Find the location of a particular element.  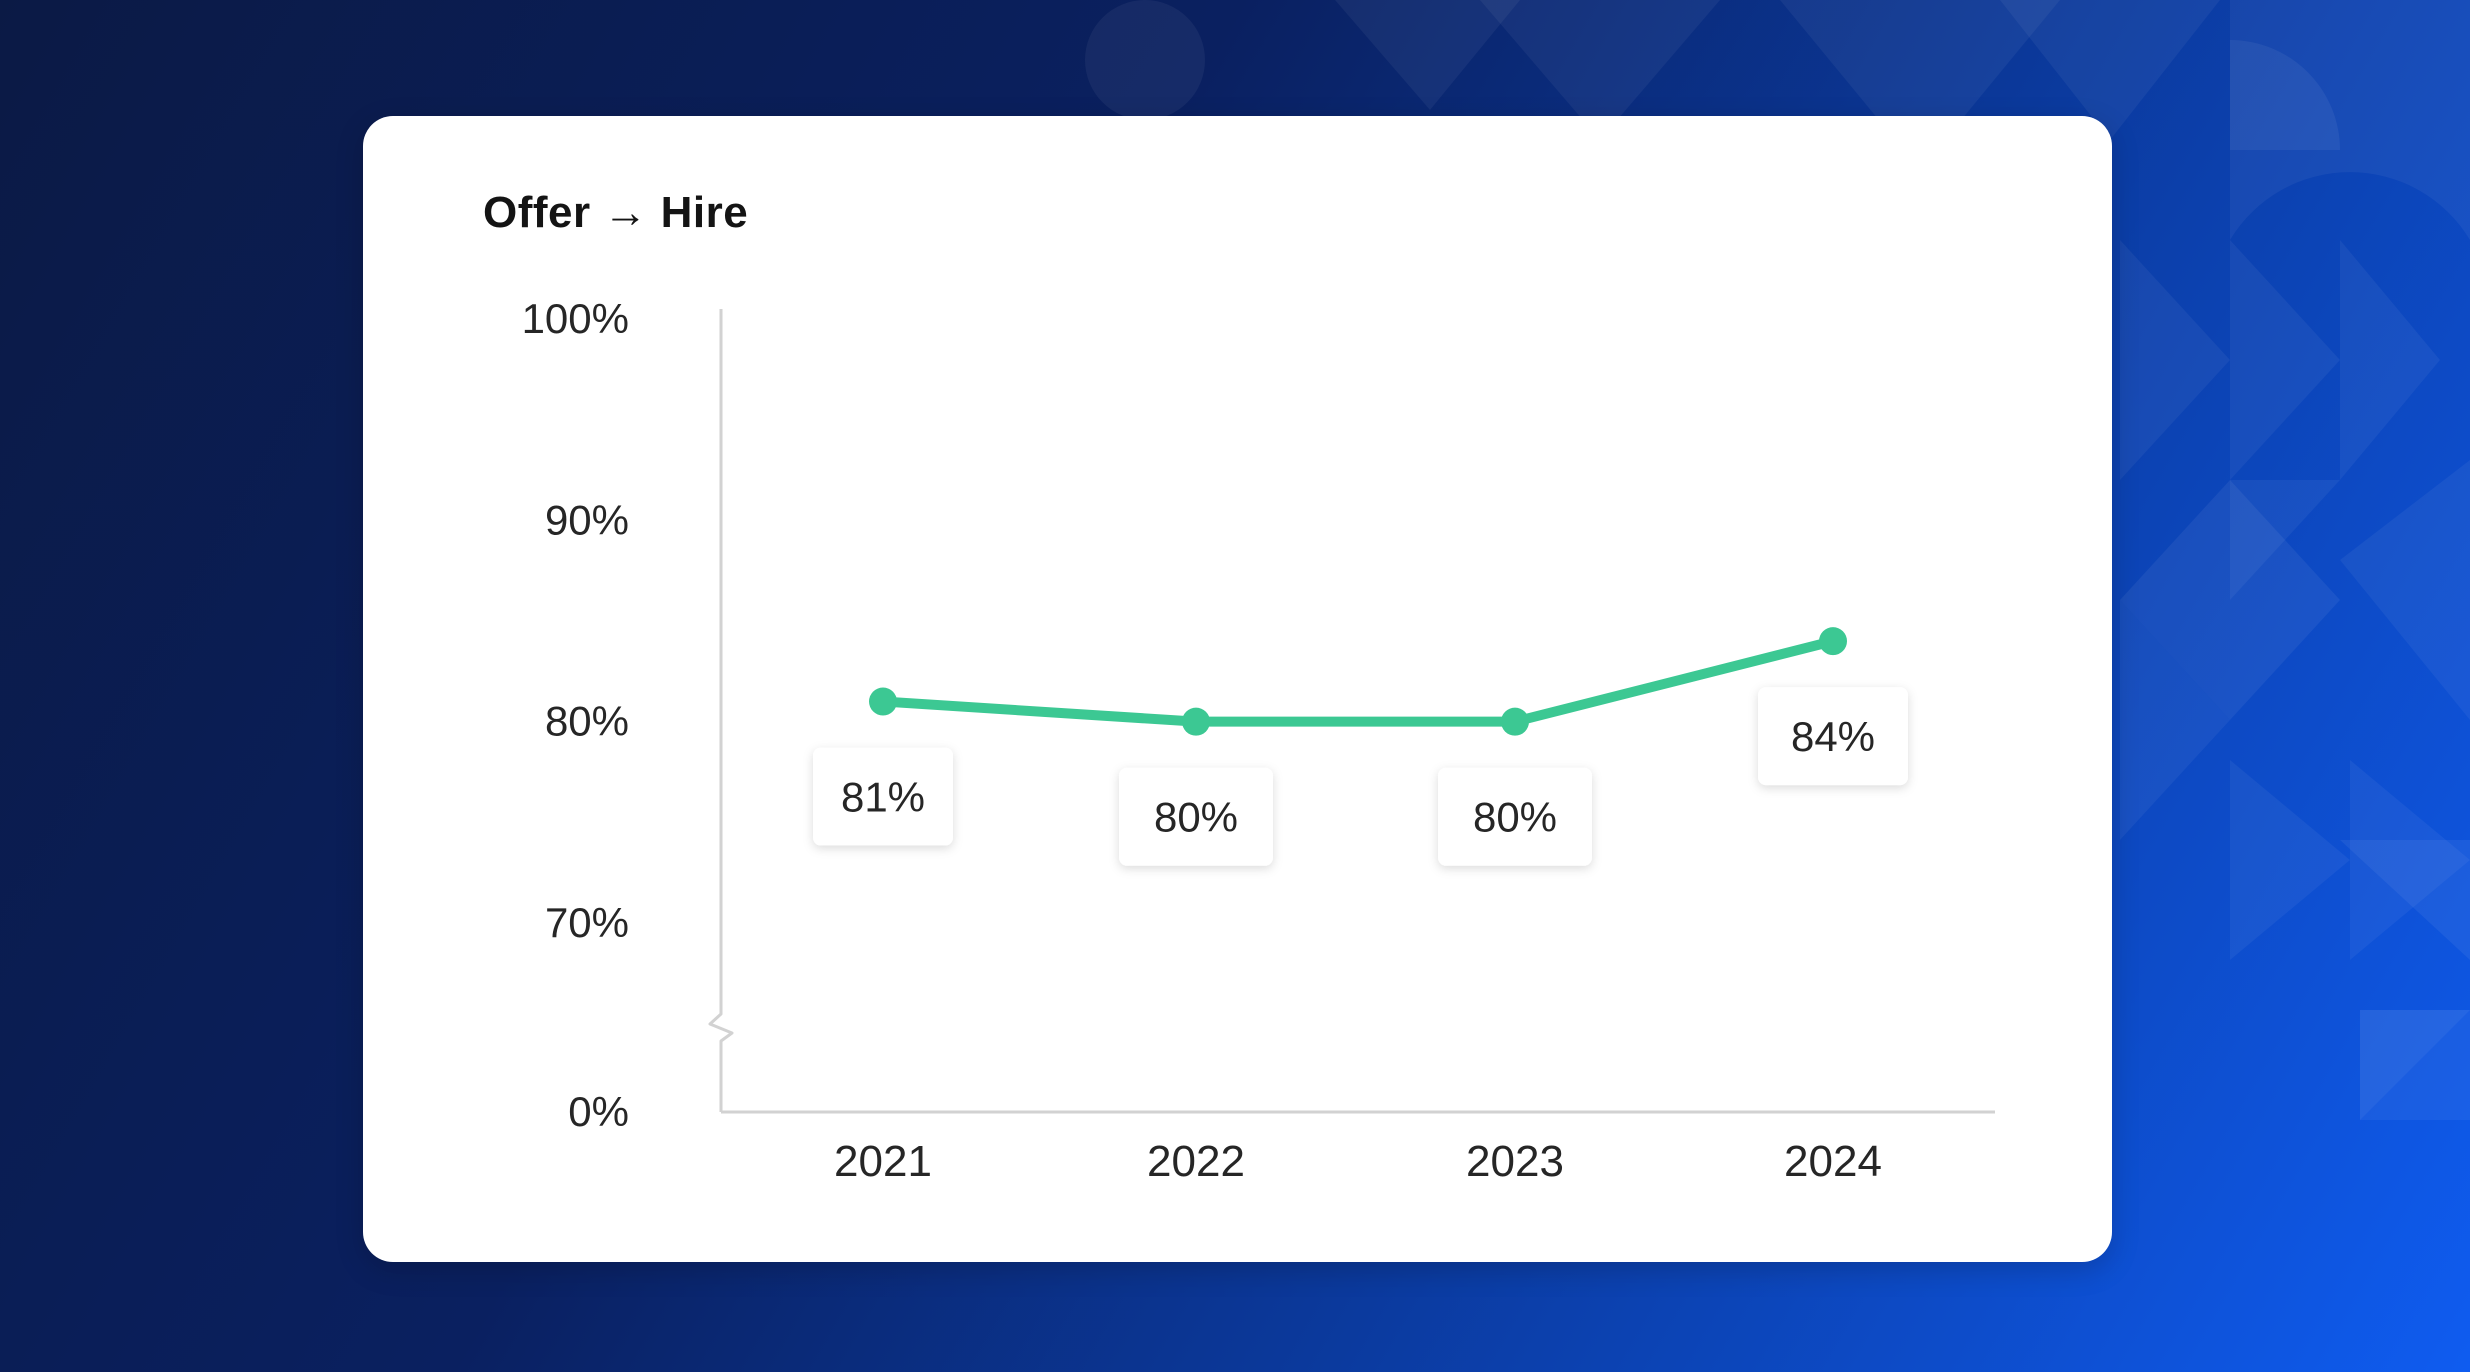

y-tick-label: 100% is located at coordinates (575, 318).